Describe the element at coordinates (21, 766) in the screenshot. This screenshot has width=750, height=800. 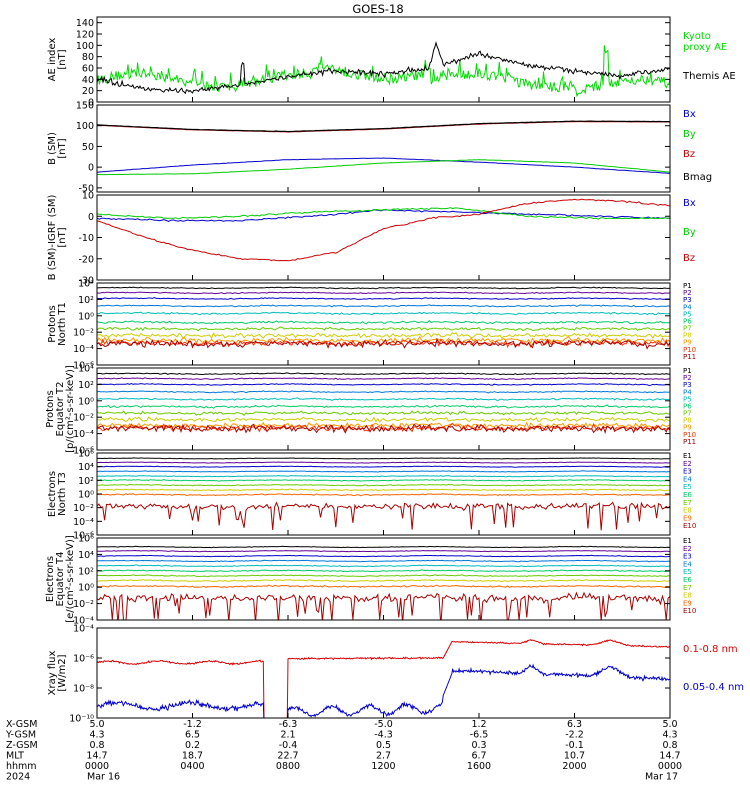
I see `x-row-label-hhmm: hhmm` at that location.